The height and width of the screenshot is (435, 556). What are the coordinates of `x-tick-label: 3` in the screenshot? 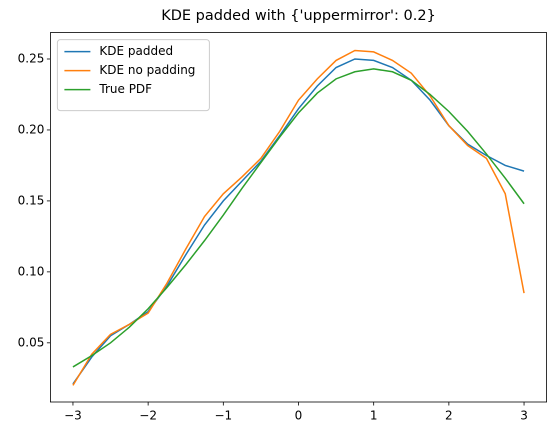 It's located at (524, 416).